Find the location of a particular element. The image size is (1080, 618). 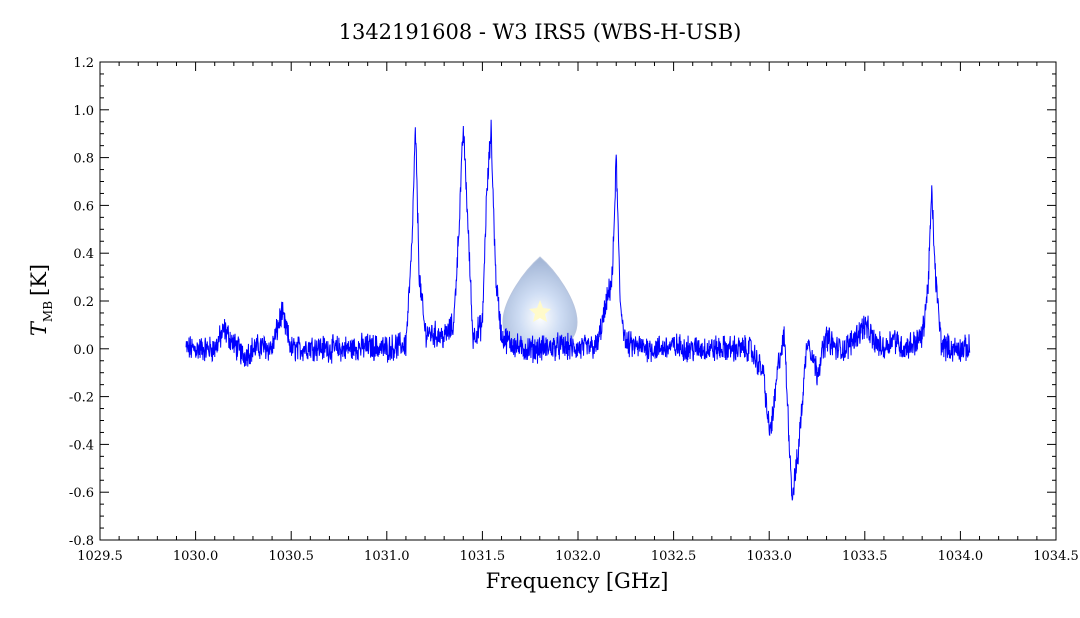

x-tick-label: 1033.0 is located at coordinates (769, 556).